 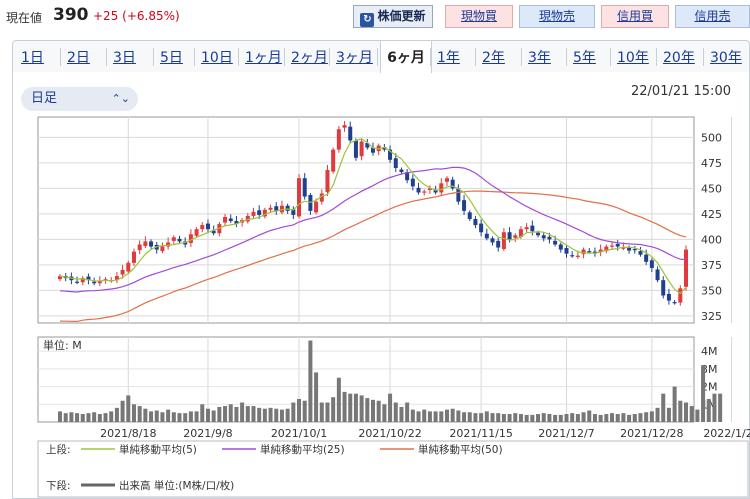 What do you see at coordinates (124, 58) in the screenshot?
I see `tab-2: 3日` at bounding box center [124, 58].